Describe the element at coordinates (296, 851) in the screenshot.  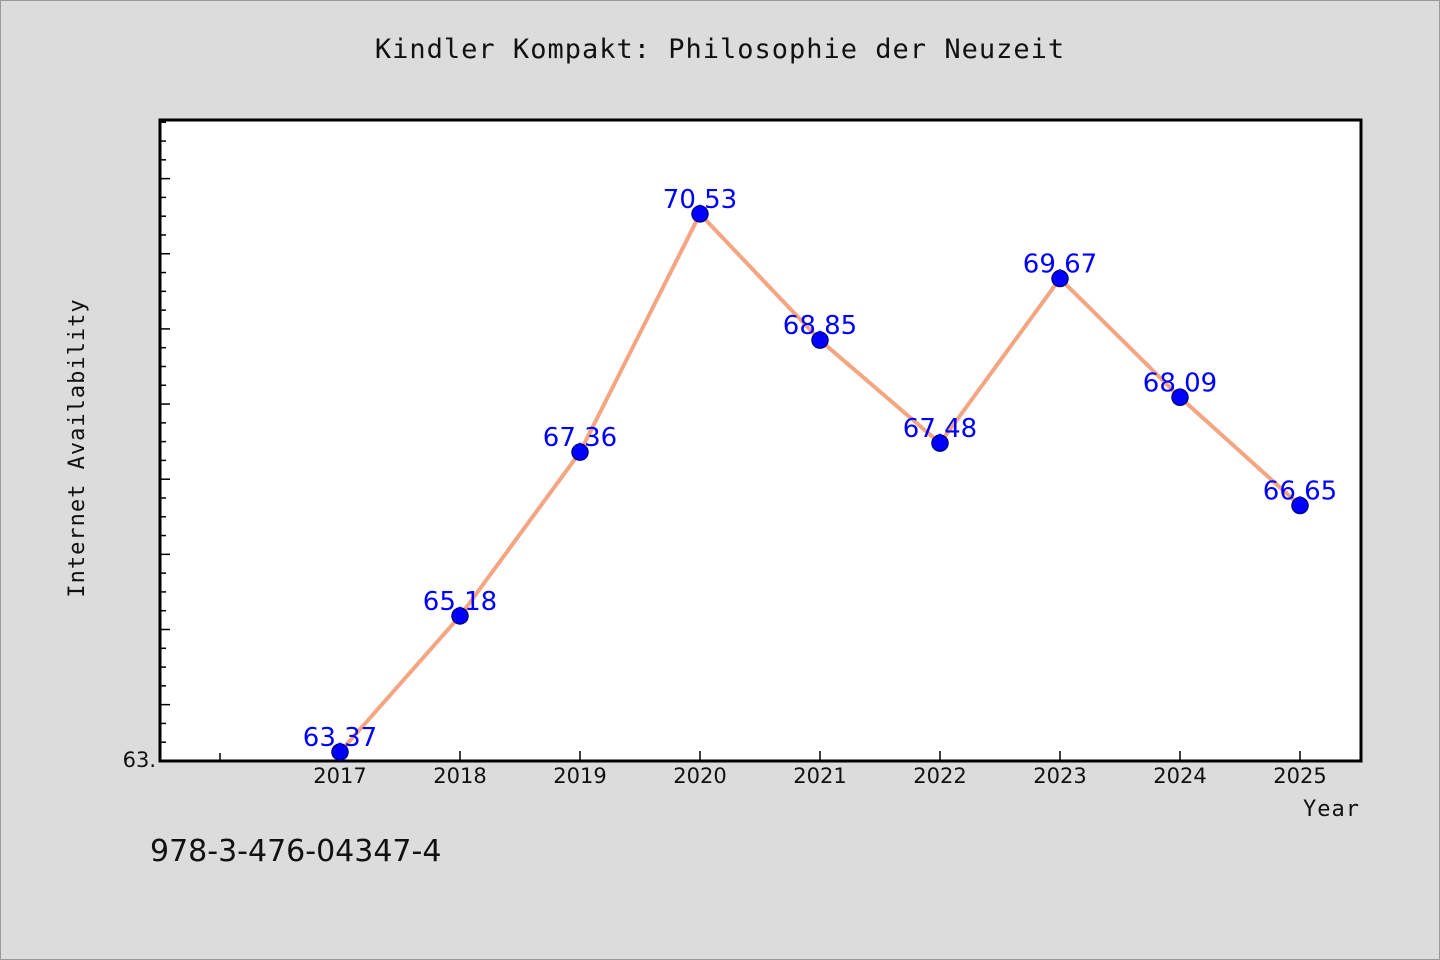
I see `isbn-text: 978-3-476-04347-4` at that location.